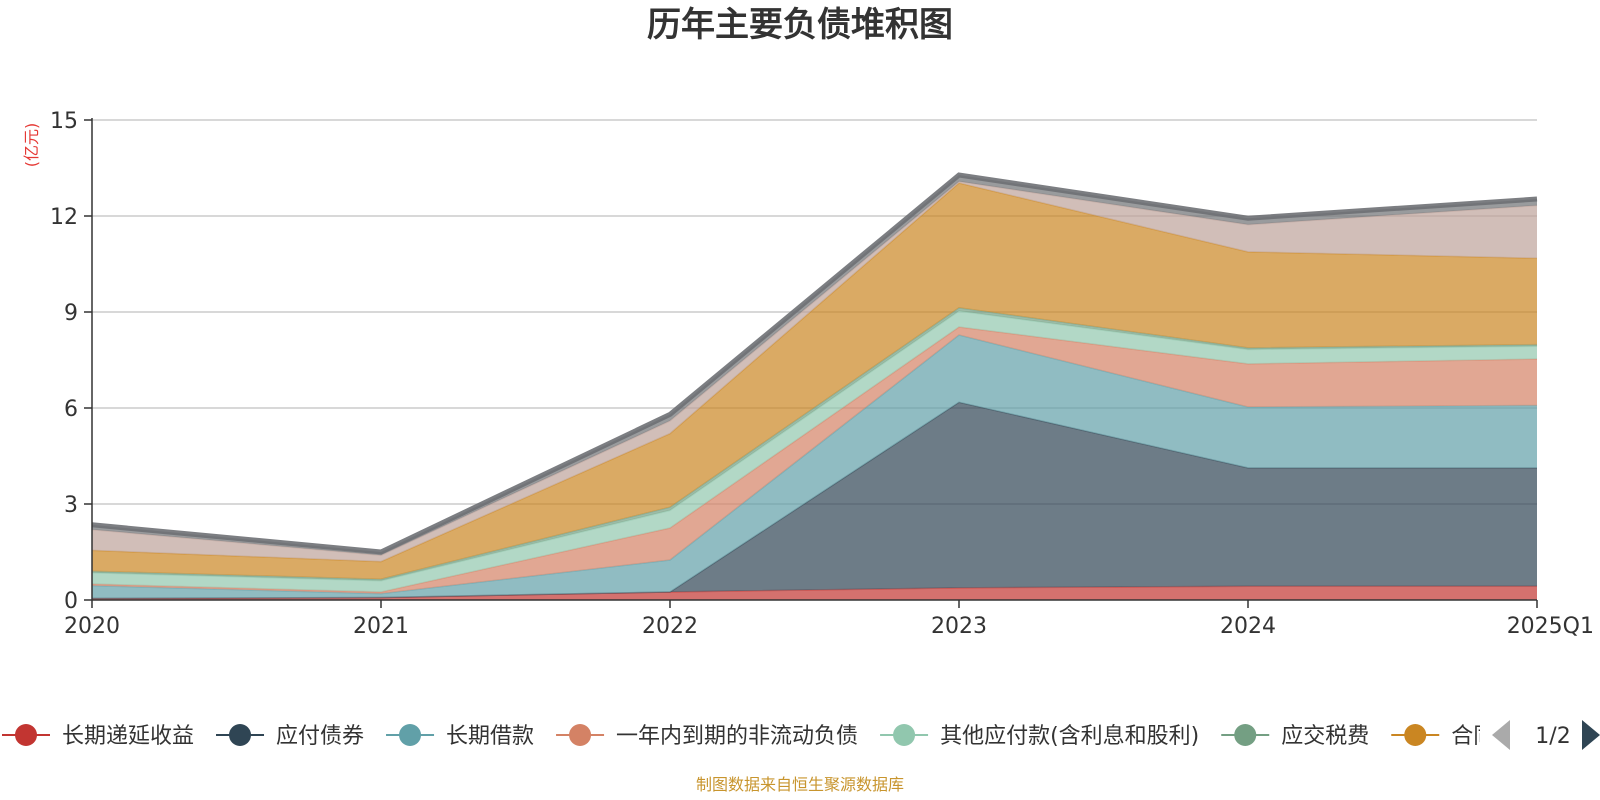 The image size is (1600, 800). I want to click on y-tick-label: 0, so click(71, 601).